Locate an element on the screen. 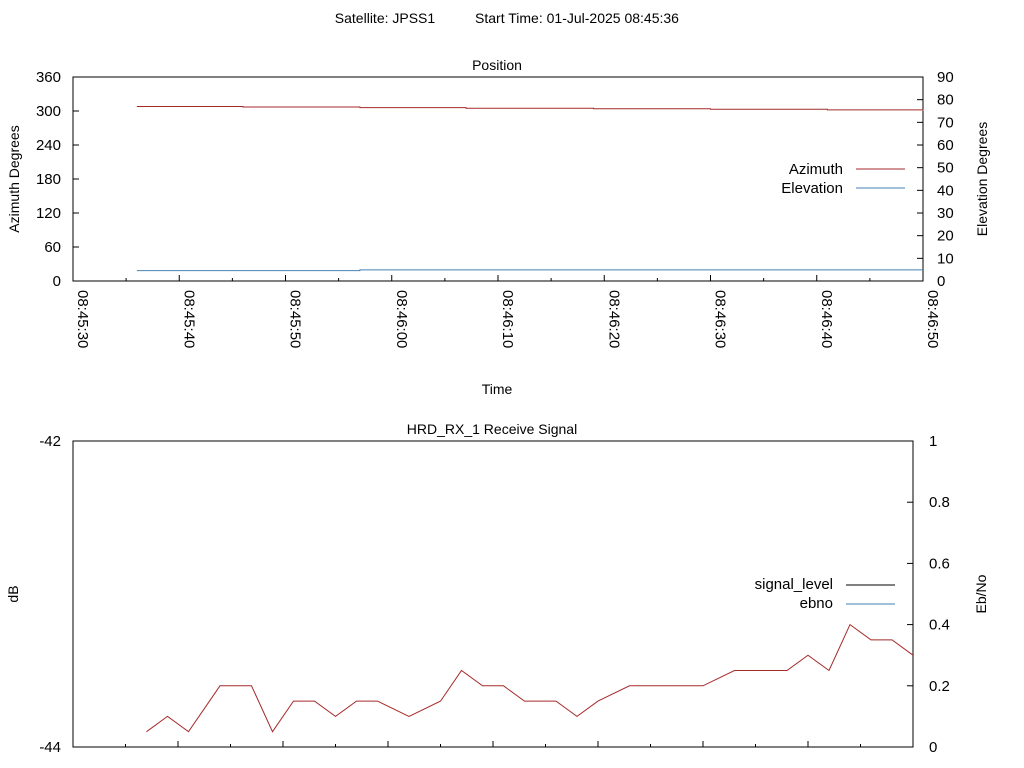 The image size is (1024, 768). legend-azimuth-label: Azimuth is located at coordinates (816, 169).